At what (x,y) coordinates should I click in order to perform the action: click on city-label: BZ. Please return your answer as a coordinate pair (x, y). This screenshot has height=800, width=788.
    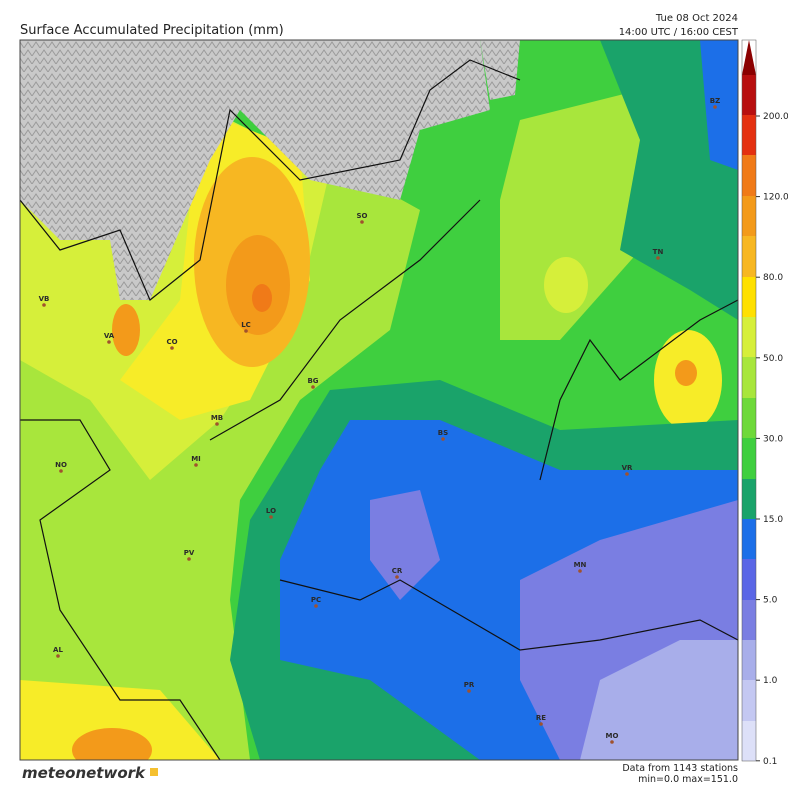
    Looking at the image, I should click on (715, 101).